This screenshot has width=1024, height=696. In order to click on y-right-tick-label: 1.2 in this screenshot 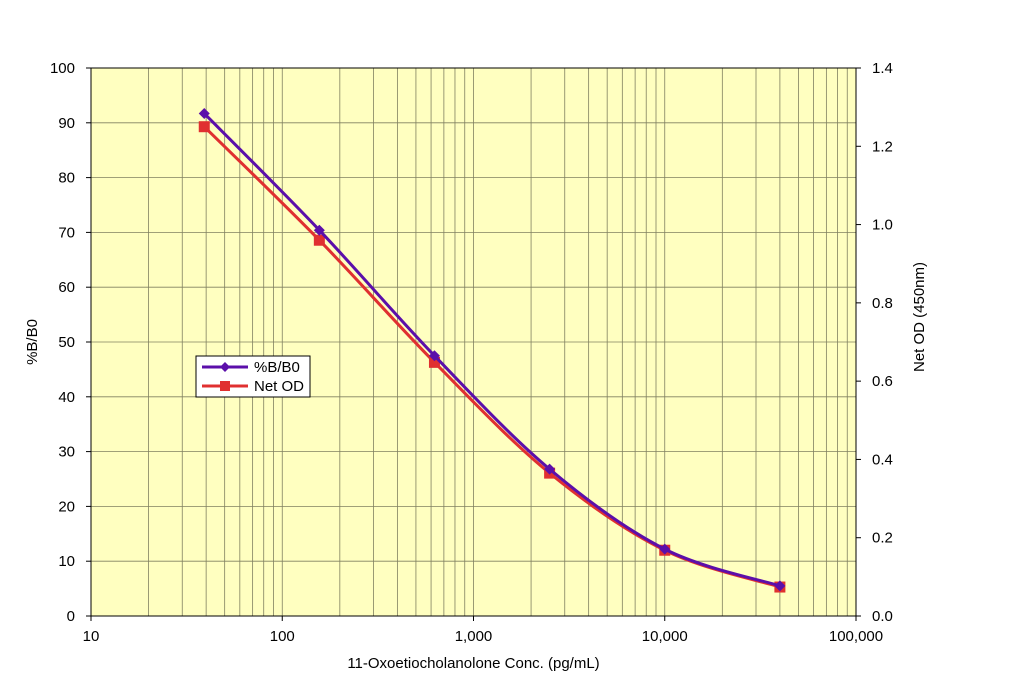, I will do `click(882, 146)`.